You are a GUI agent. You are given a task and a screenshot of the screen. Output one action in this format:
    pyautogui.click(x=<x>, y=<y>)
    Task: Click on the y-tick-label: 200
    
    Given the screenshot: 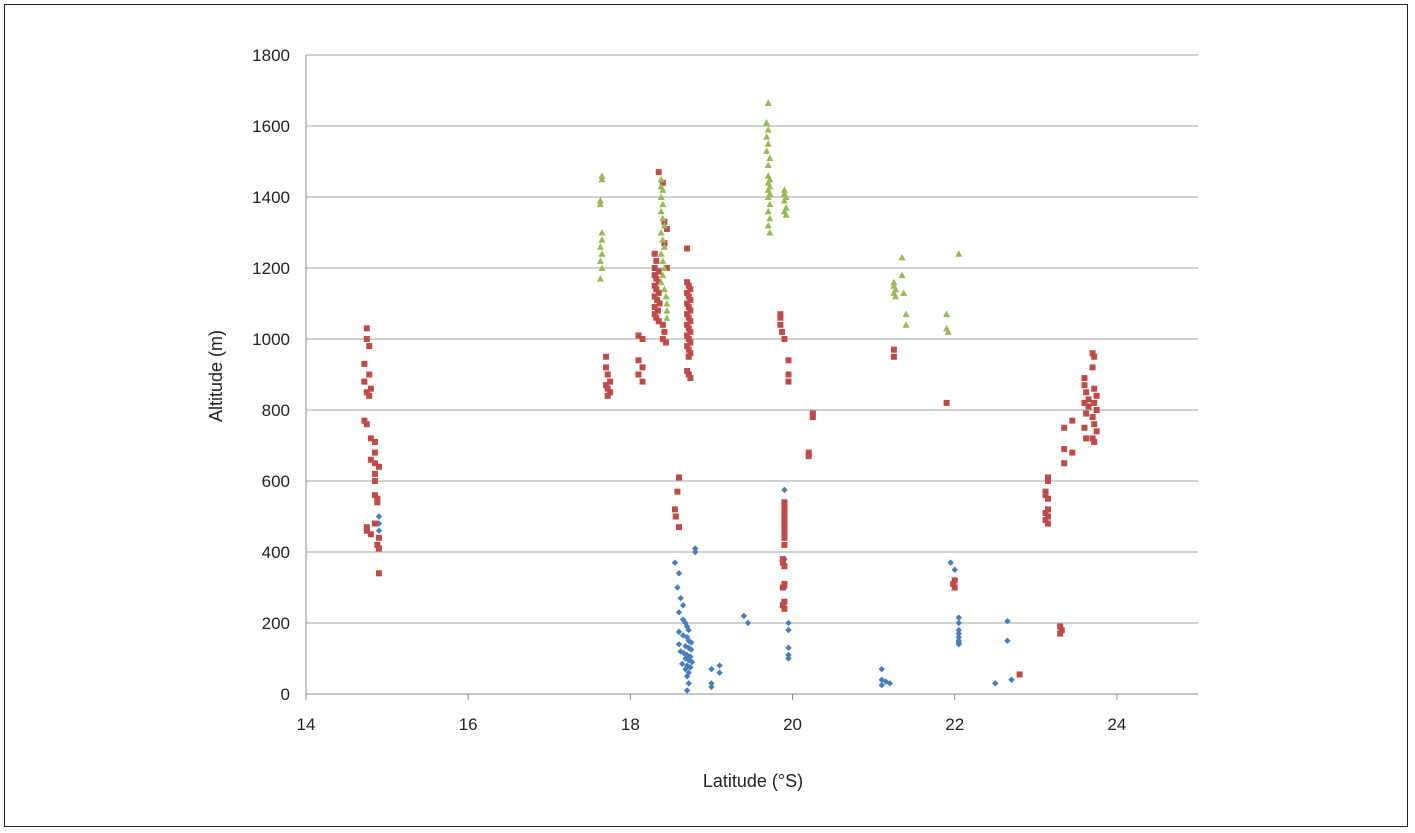 What is the action you would take?
    pyautogui.click(x=276, y=623)
    